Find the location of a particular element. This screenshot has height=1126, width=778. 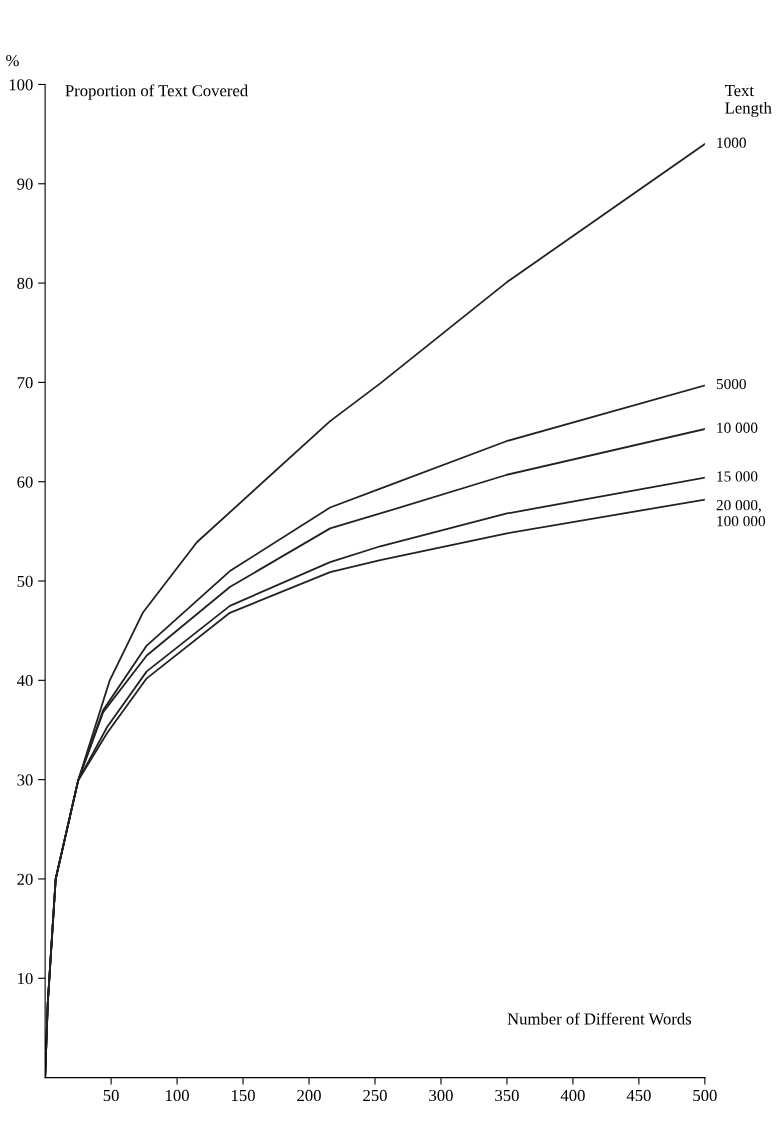

y-tick-label: 80 is located at coordinates (25, 283).